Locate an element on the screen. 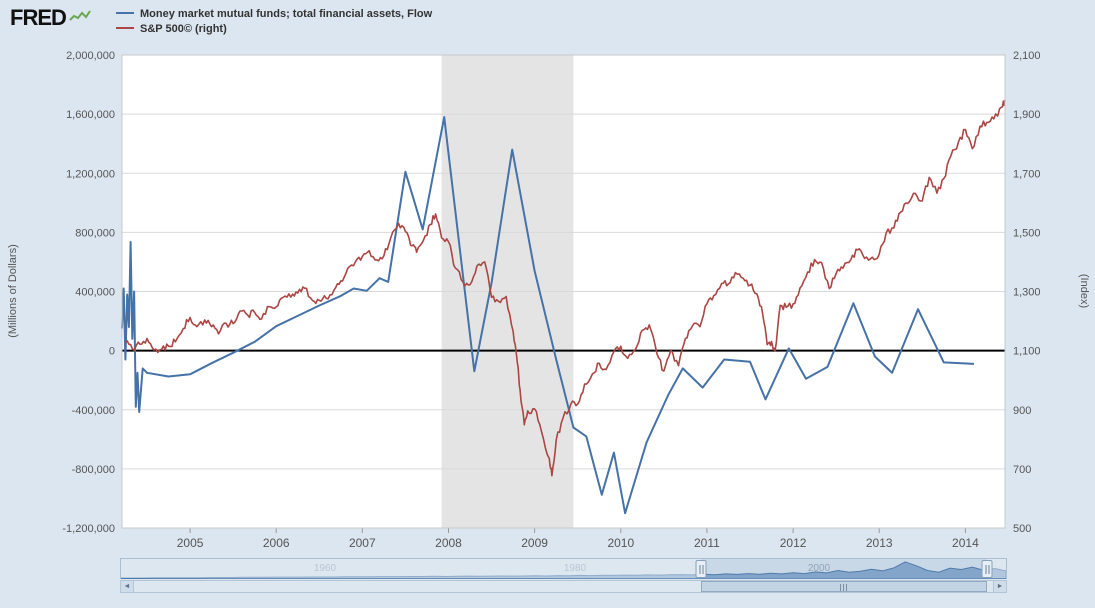 This screenshot has width=1095, height=608. slider-year-label-1960: 1960 is located at coordinates (325, 568).